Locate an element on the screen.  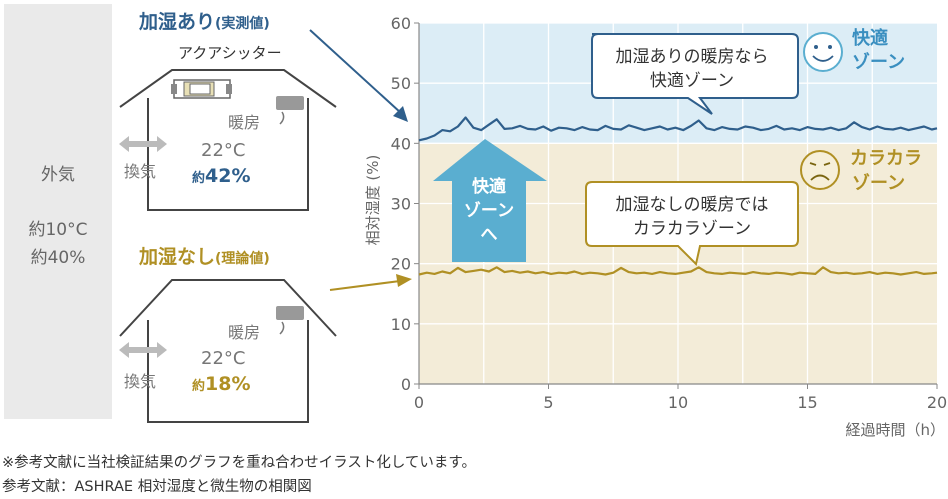
without-room-temp: 22°C is located at coordinates (223, 358).